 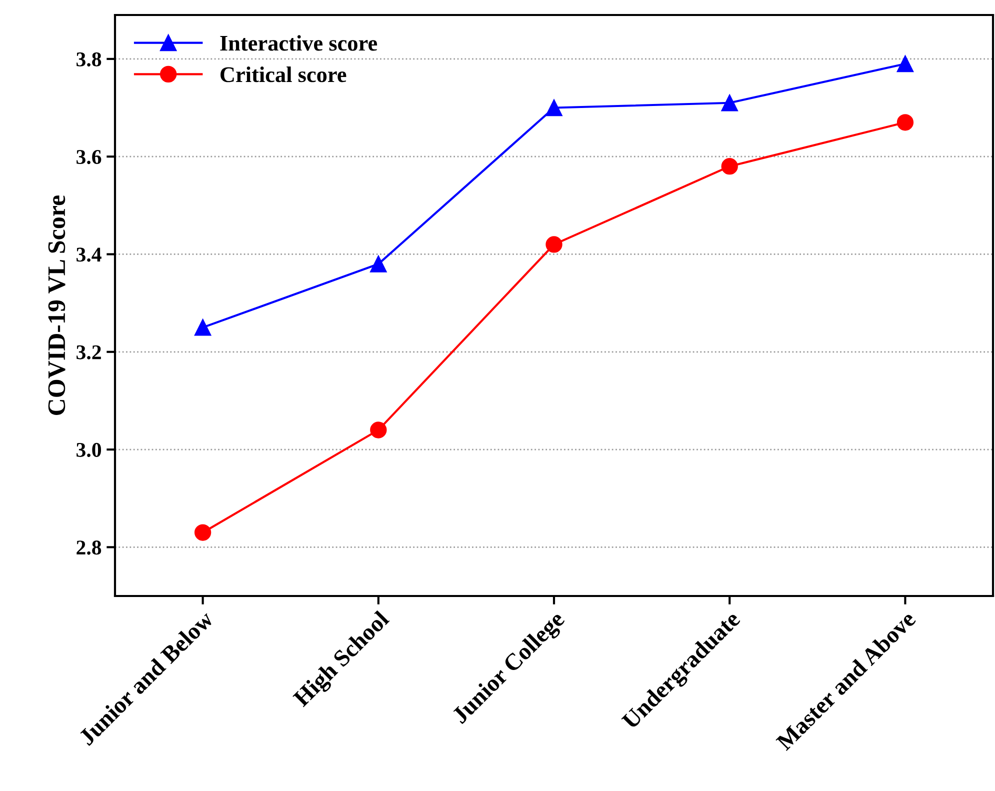 I want to click on y-tick-label: 3.6, so click(x=89, y=157).